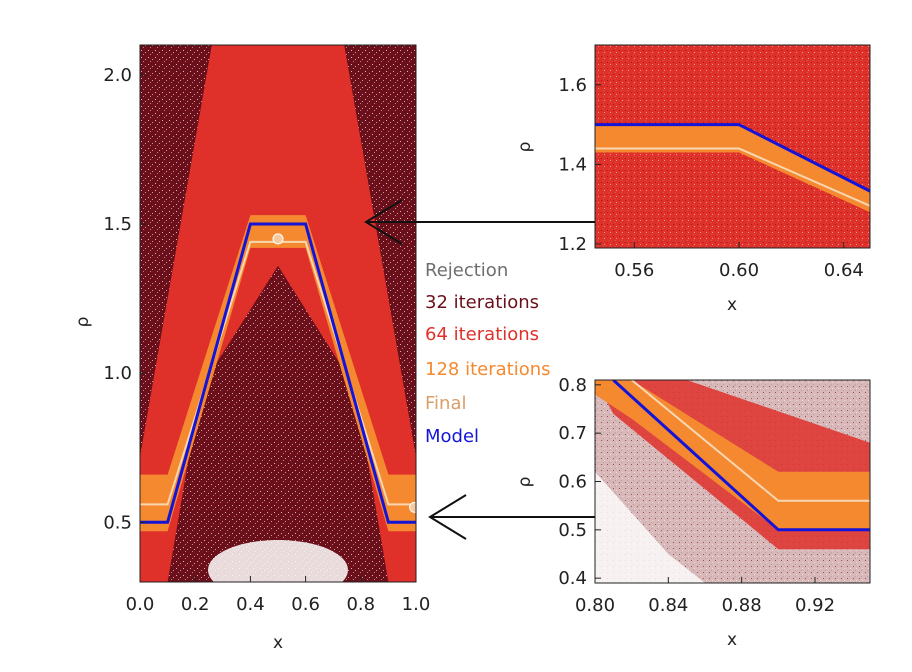 This screenshot has height=672, width=912. I want to click on inset-top-xtick-label: 0.60, so click(739, 270).